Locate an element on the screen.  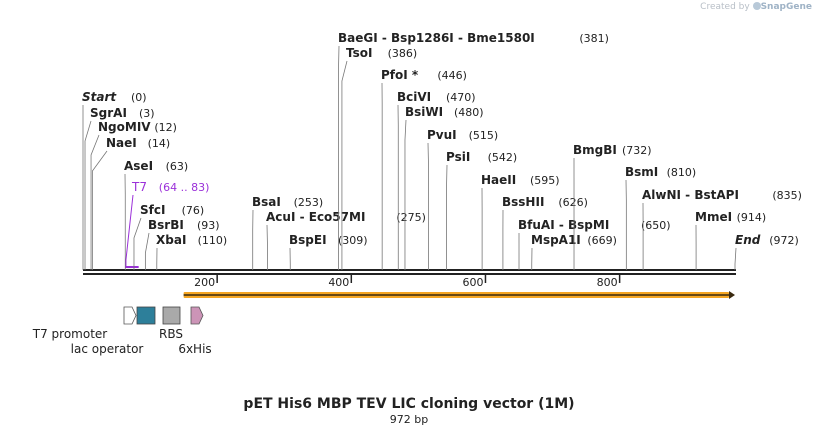
site-name: BfuAI - BspMI is located at coordinates (563, 225).